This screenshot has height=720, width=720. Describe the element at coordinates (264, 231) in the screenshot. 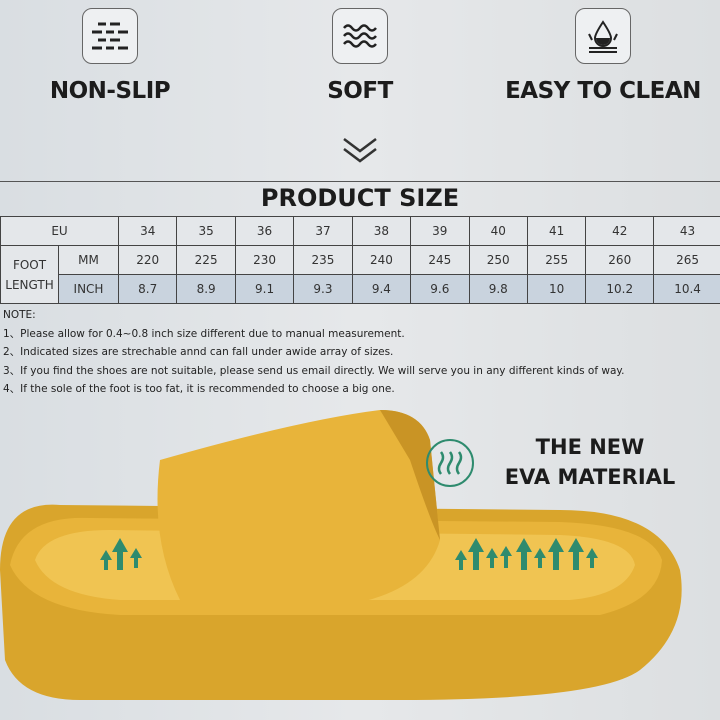

I see `eu-cell: 36` at that location.